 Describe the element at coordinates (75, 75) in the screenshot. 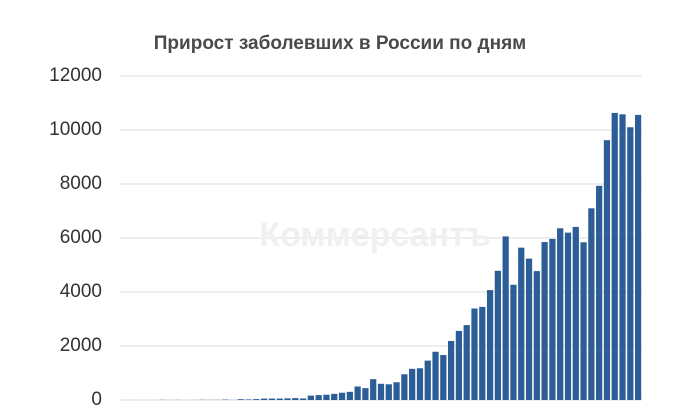

I see `y-tick-label: 12000` at that location.